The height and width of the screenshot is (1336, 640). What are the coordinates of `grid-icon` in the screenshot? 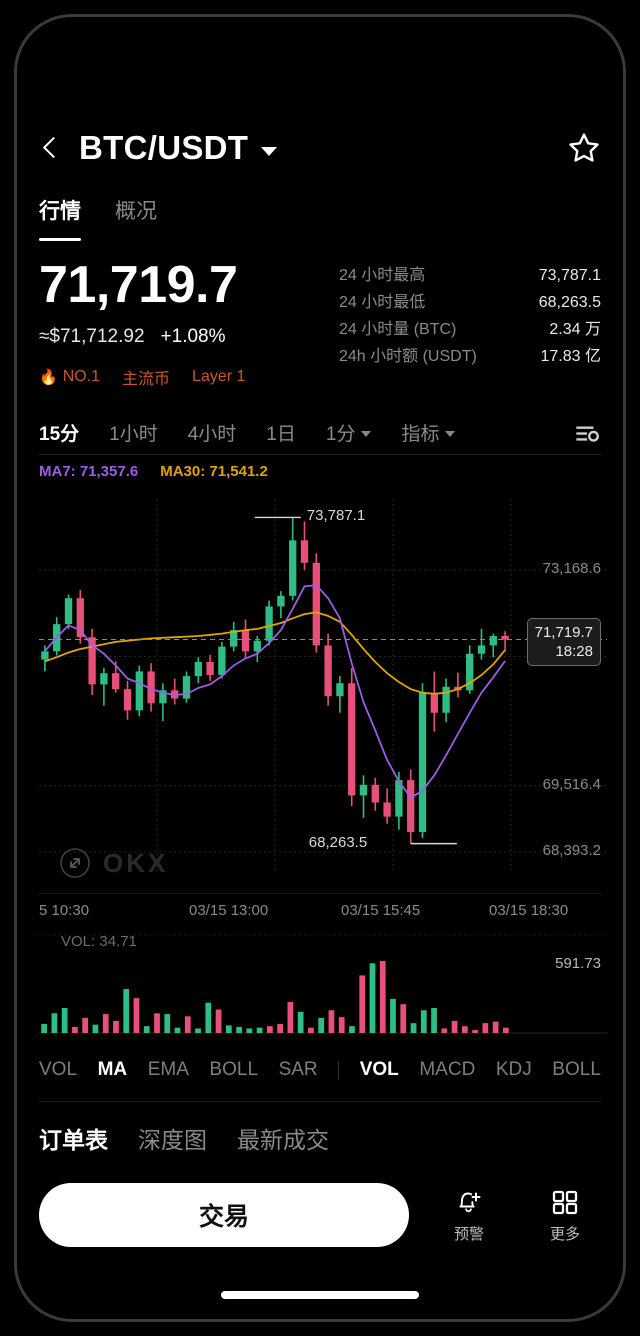 It's located at (565, 1202).